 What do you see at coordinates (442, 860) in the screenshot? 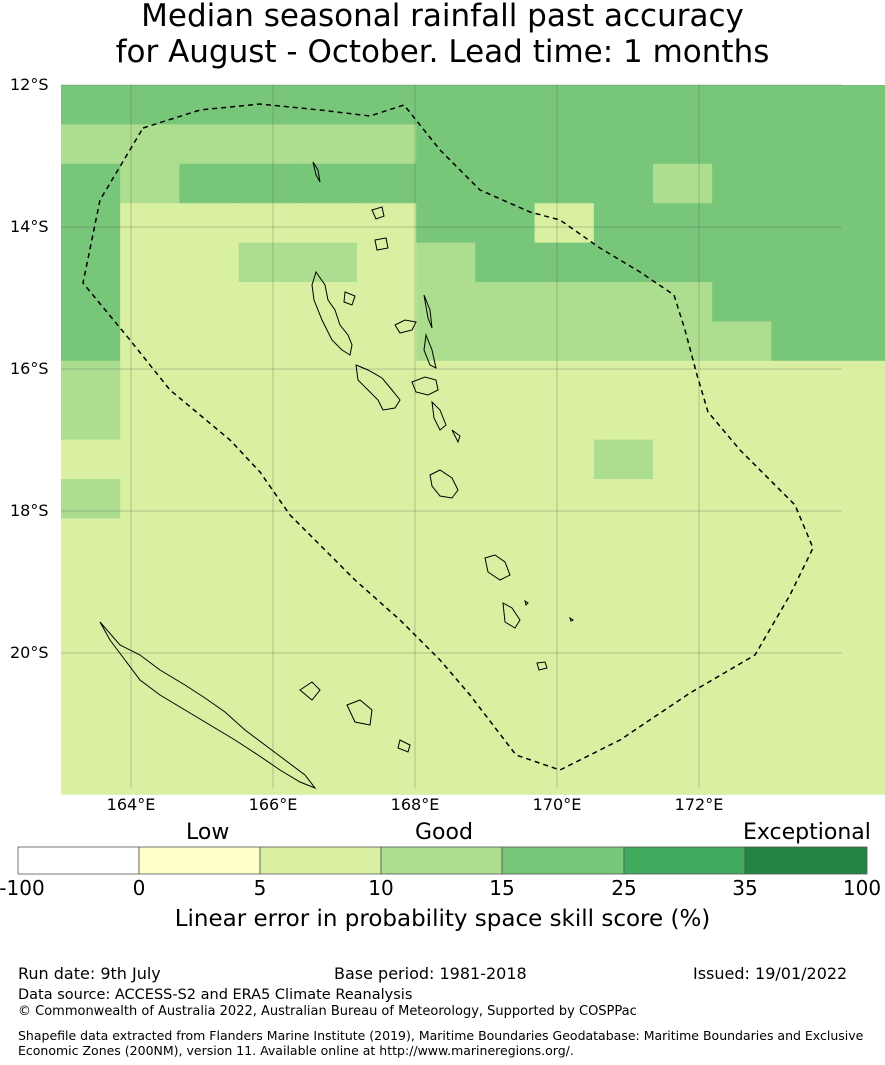
I see `colorbar` at bounding box center [442, 860].